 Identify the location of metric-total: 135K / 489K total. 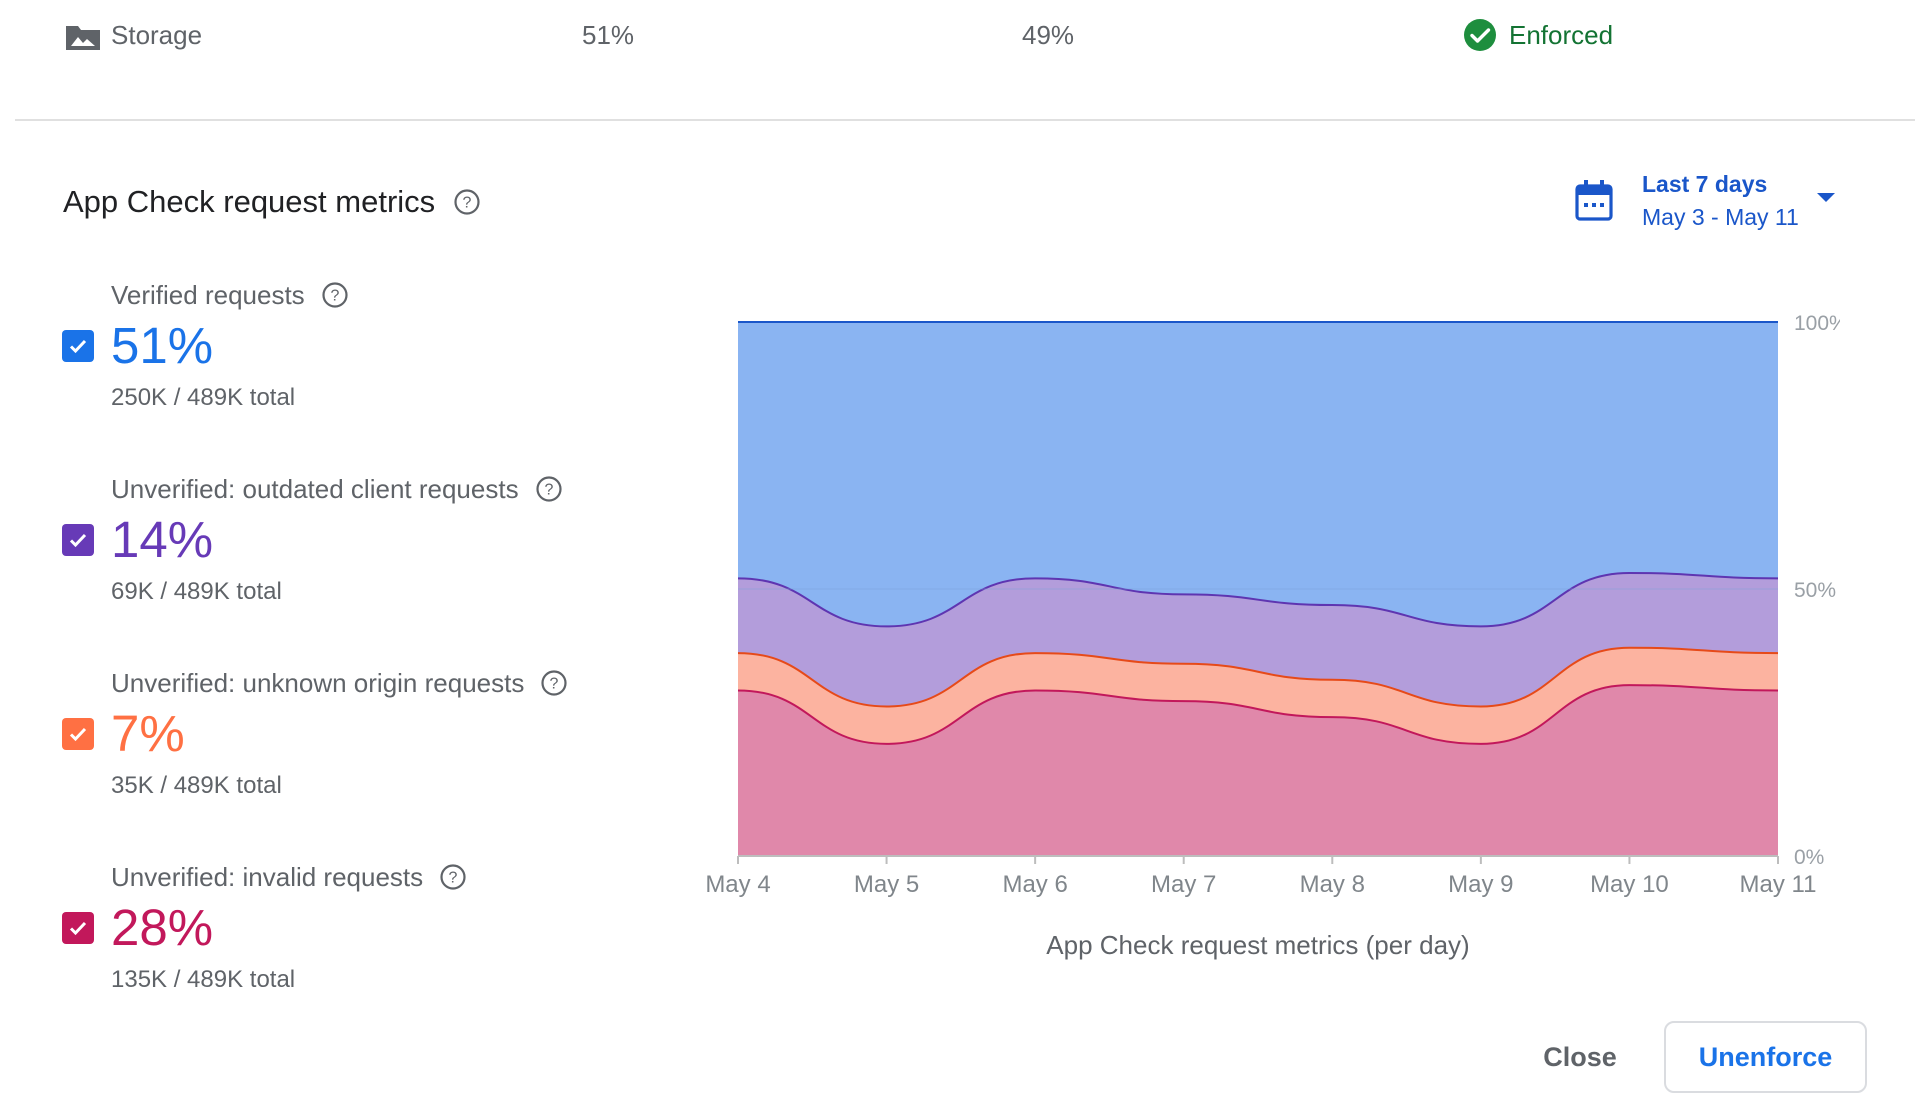
(203, 979).